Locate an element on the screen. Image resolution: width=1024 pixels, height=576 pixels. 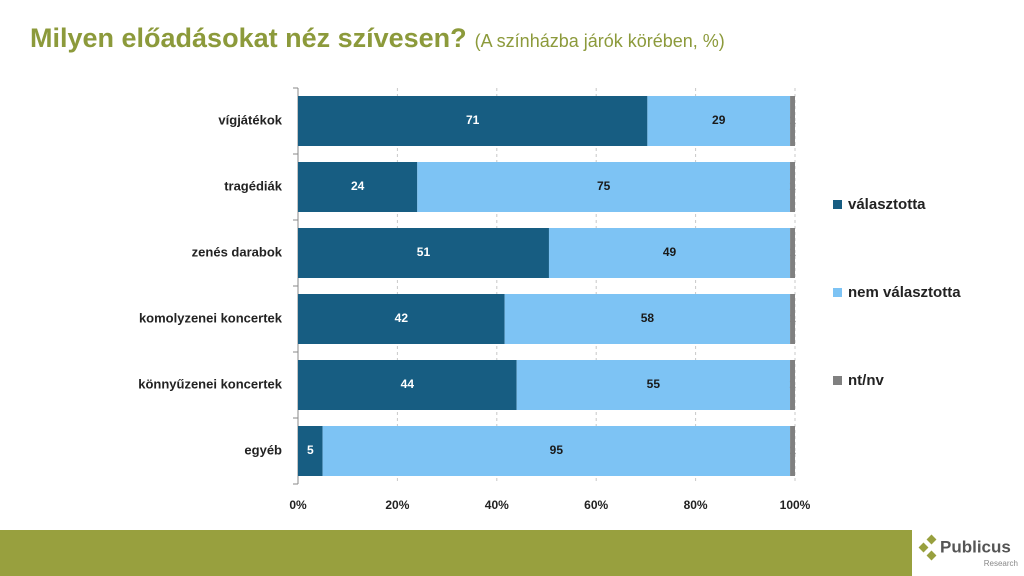
y-tick-label: tragédiák is located at coordinates (253, 185).